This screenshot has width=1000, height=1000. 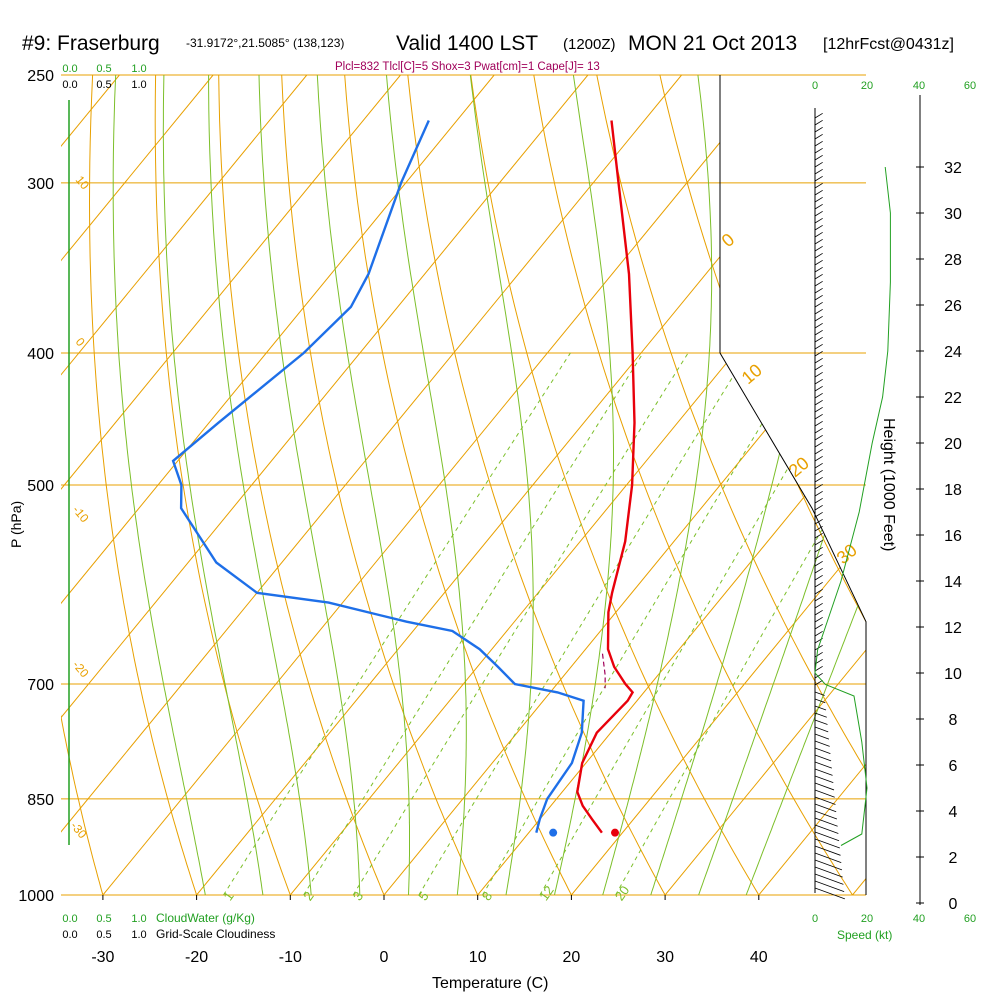 I want to click on station-name: #9: Fraserburg, so click(x=91, y=43).